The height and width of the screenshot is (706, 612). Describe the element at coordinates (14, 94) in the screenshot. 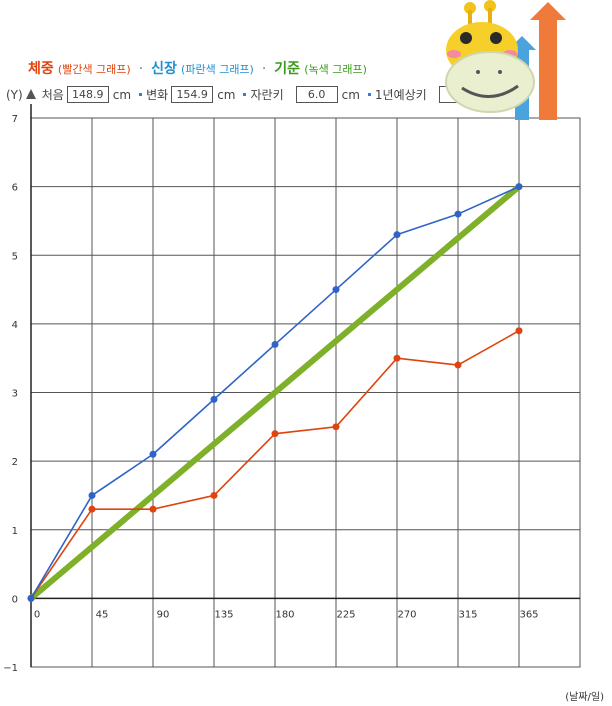

I see `y-axis-label: (Y)` at that location.